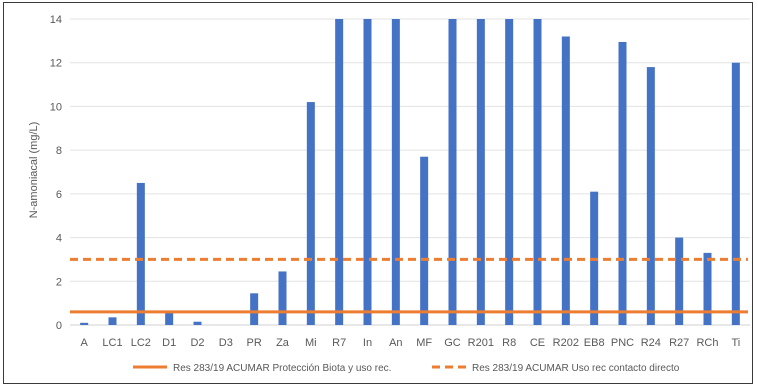 This screenshot has height=389, width=758. Describe the element at coordinates (141, 343) in the screenshot. I see `x-tick-label: LC2` at that location.